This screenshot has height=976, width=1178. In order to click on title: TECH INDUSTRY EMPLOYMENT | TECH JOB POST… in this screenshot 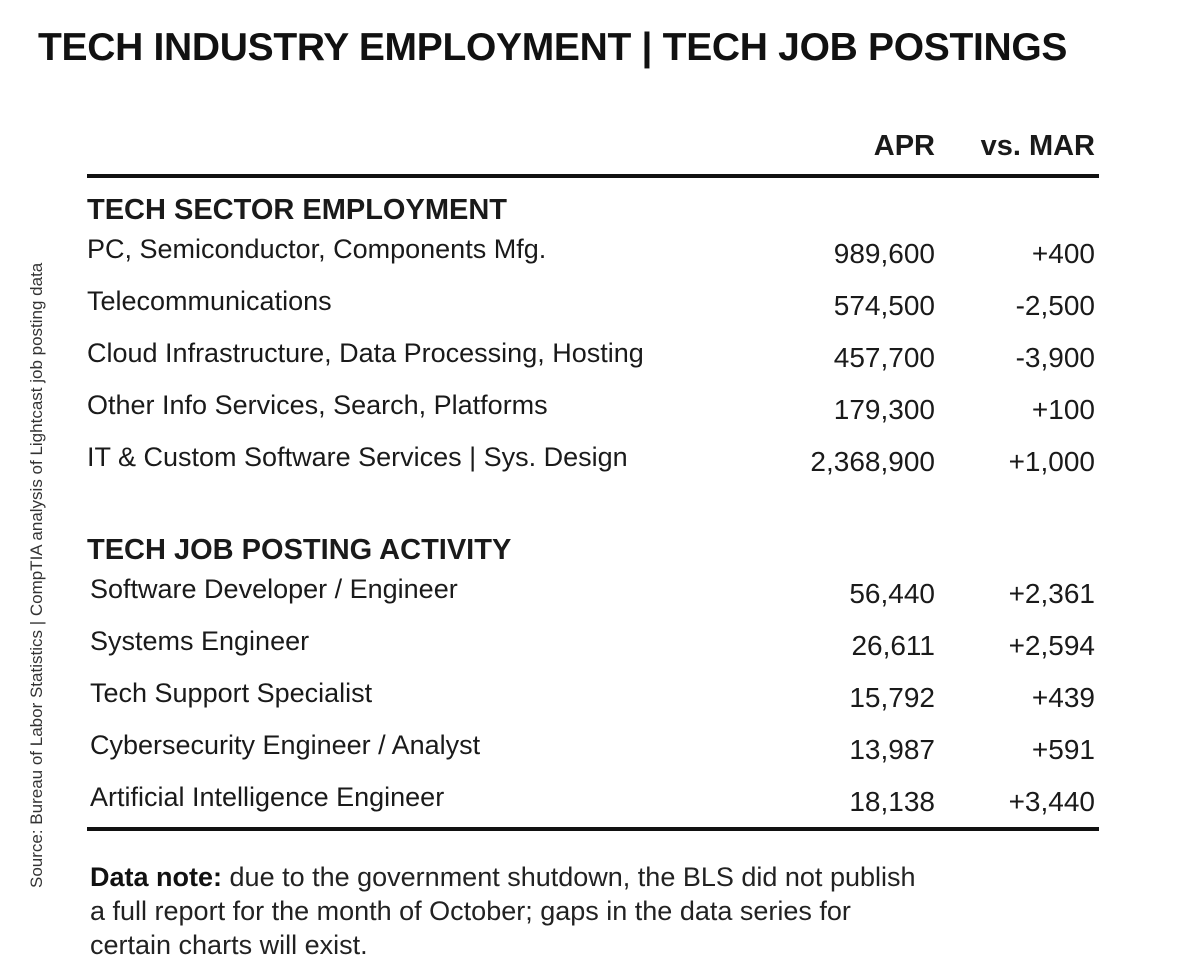, I will do `click(553, 47)`.